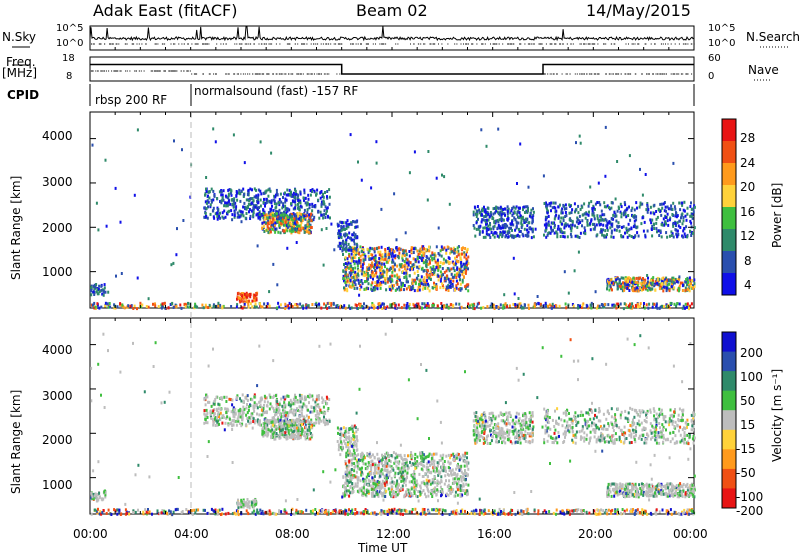 The width and height of the screenshot is (800, 554). What do you see at coordinates (392, 69) in the screenshot?
I see `freq-trace` at bounding box center [392, 69].